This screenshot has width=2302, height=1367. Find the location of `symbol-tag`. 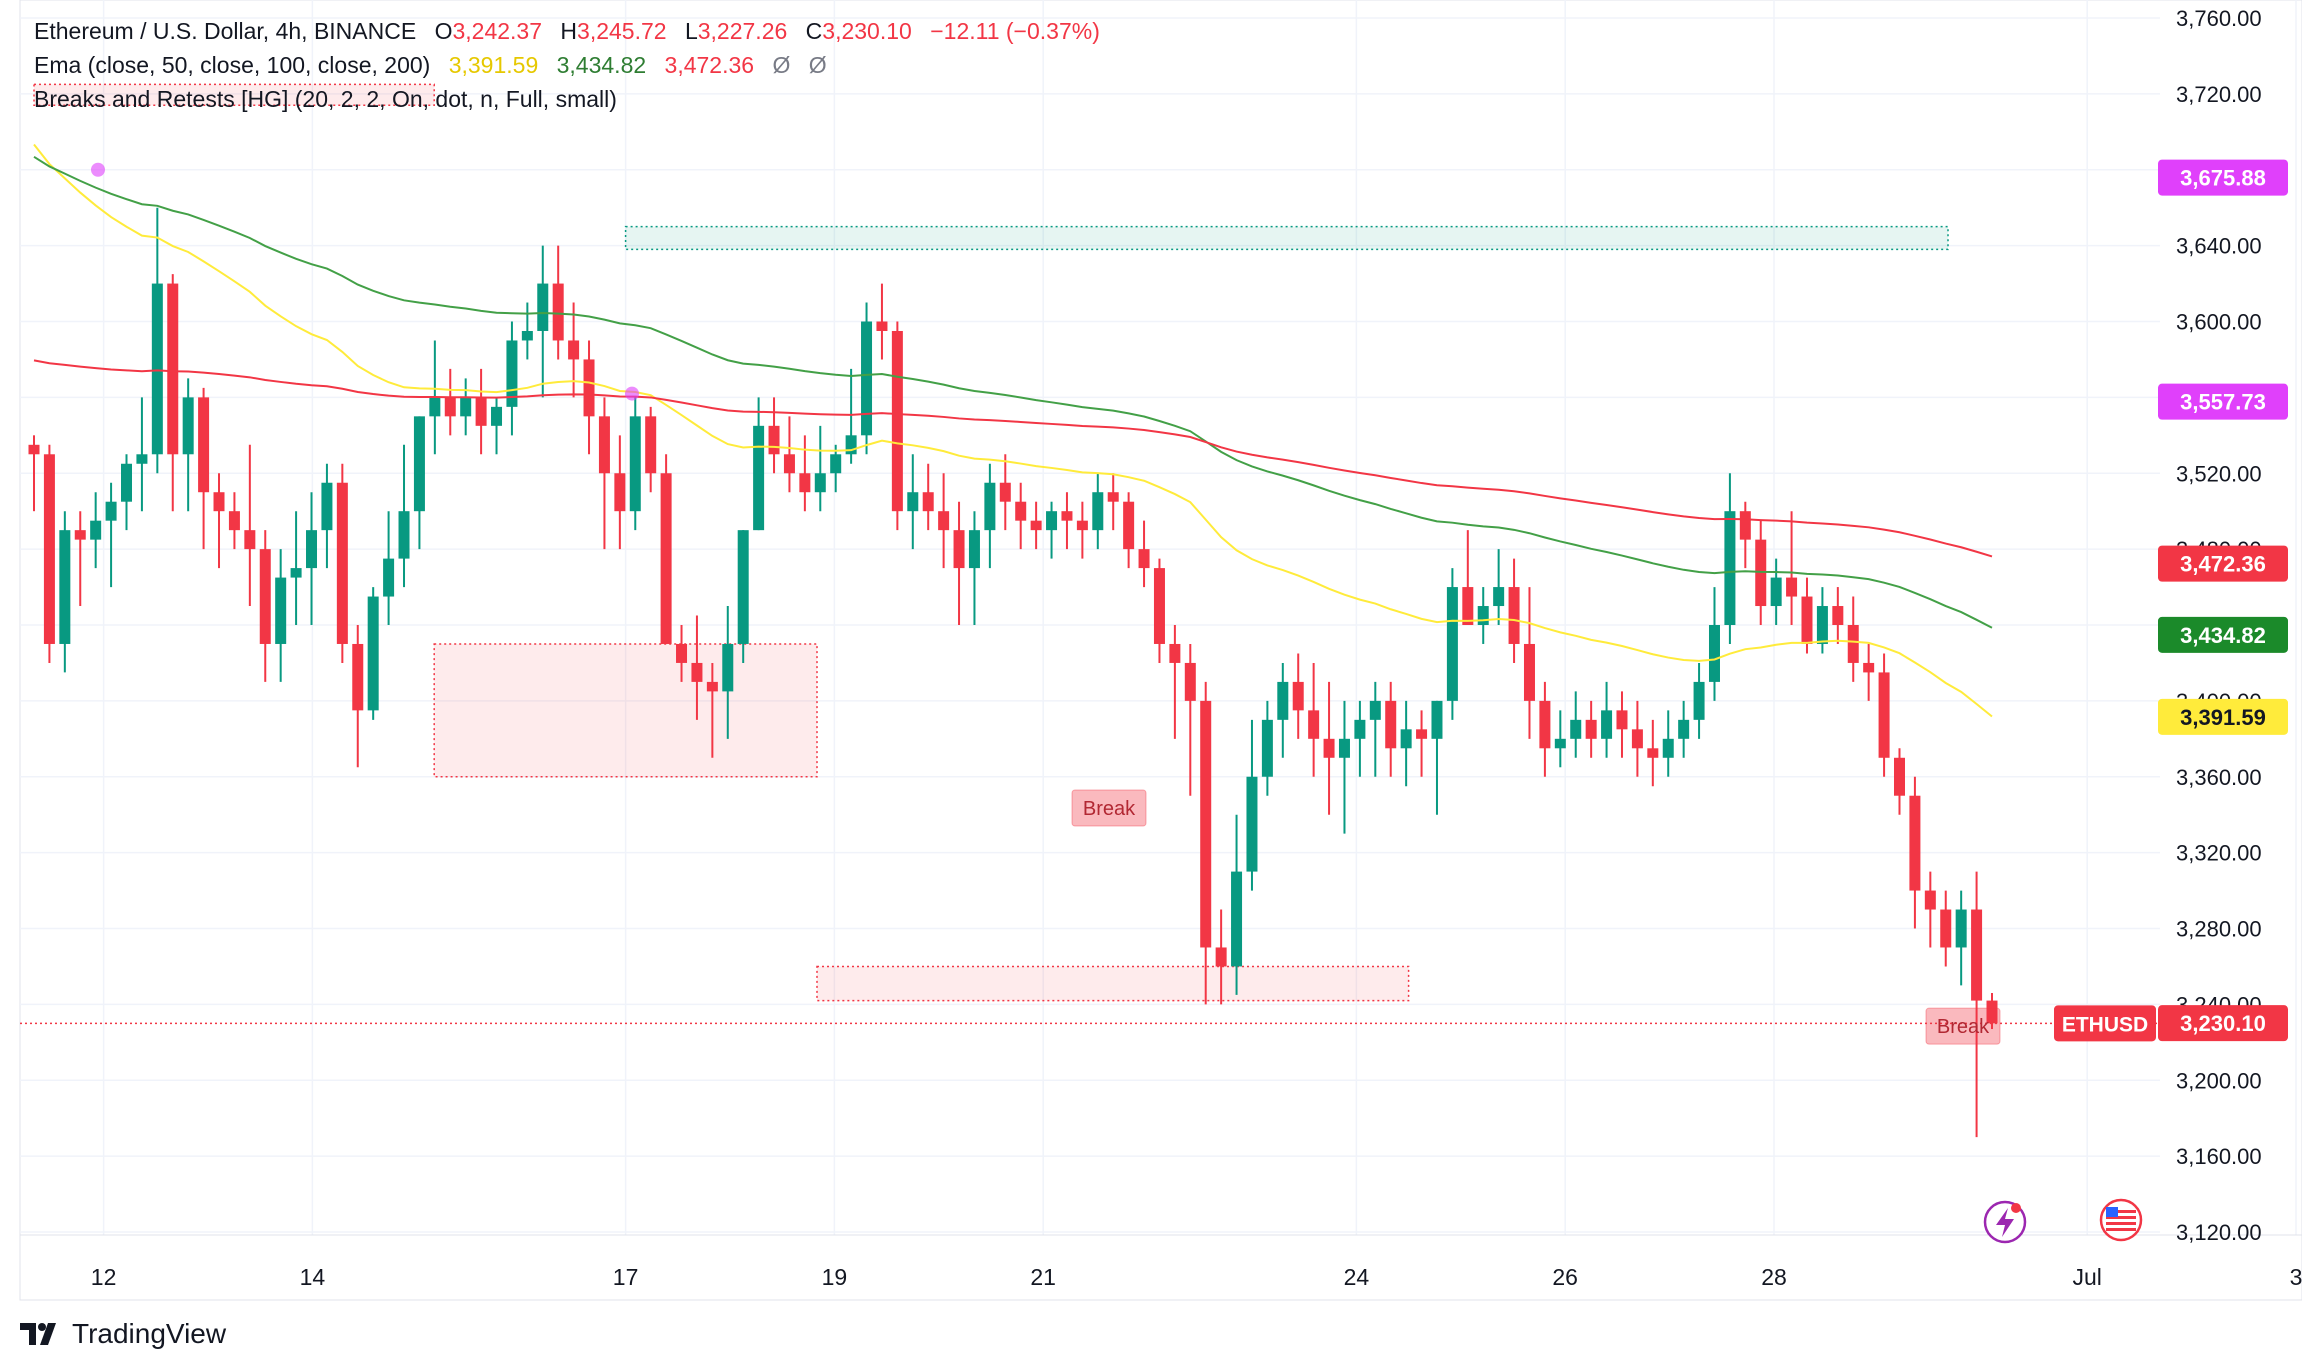

symbol-tag is located at coordinates (2105, 1023).